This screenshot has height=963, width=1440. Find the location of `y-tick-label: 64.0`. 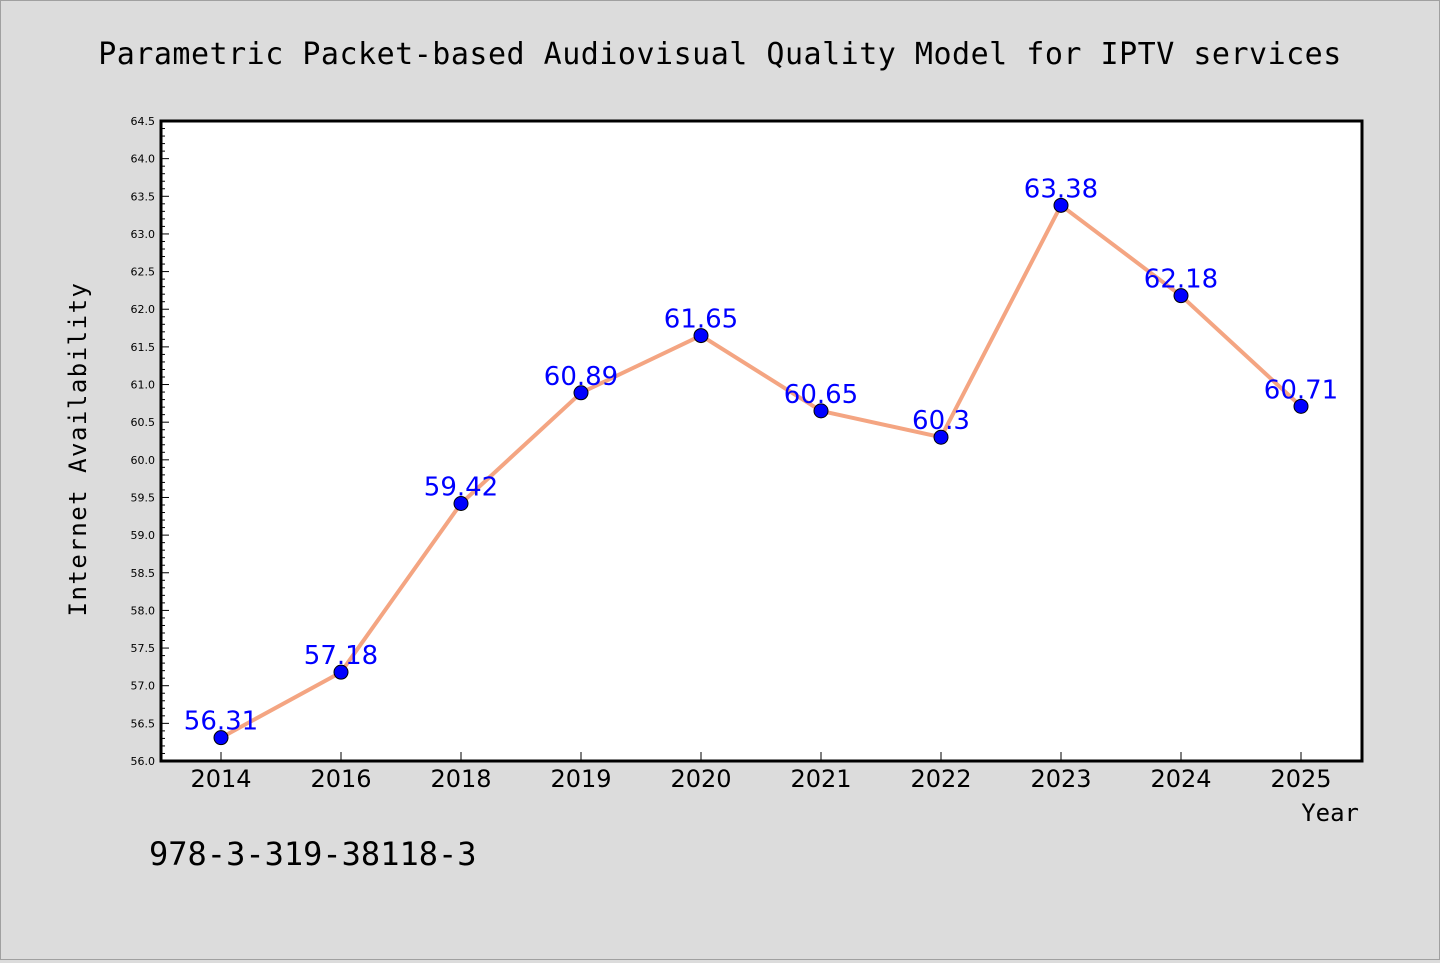

y-tick-label: 64.0 is located at coordinates (143, 159).